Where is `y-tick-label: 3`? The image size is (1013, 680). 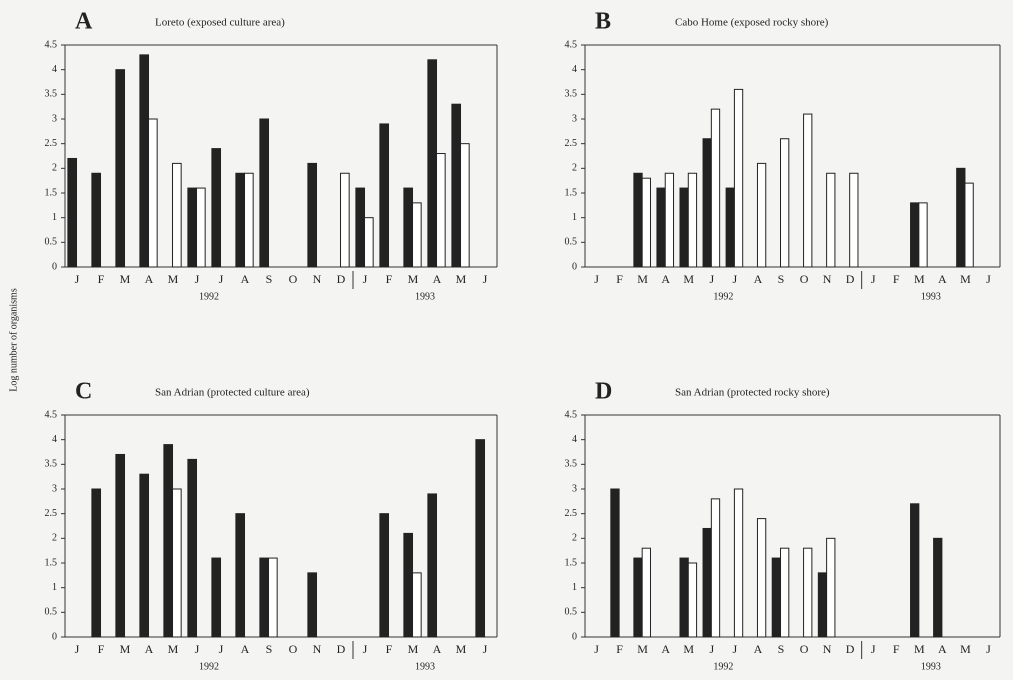
y-tick-label: 3 is located at coordinates (574, 118).